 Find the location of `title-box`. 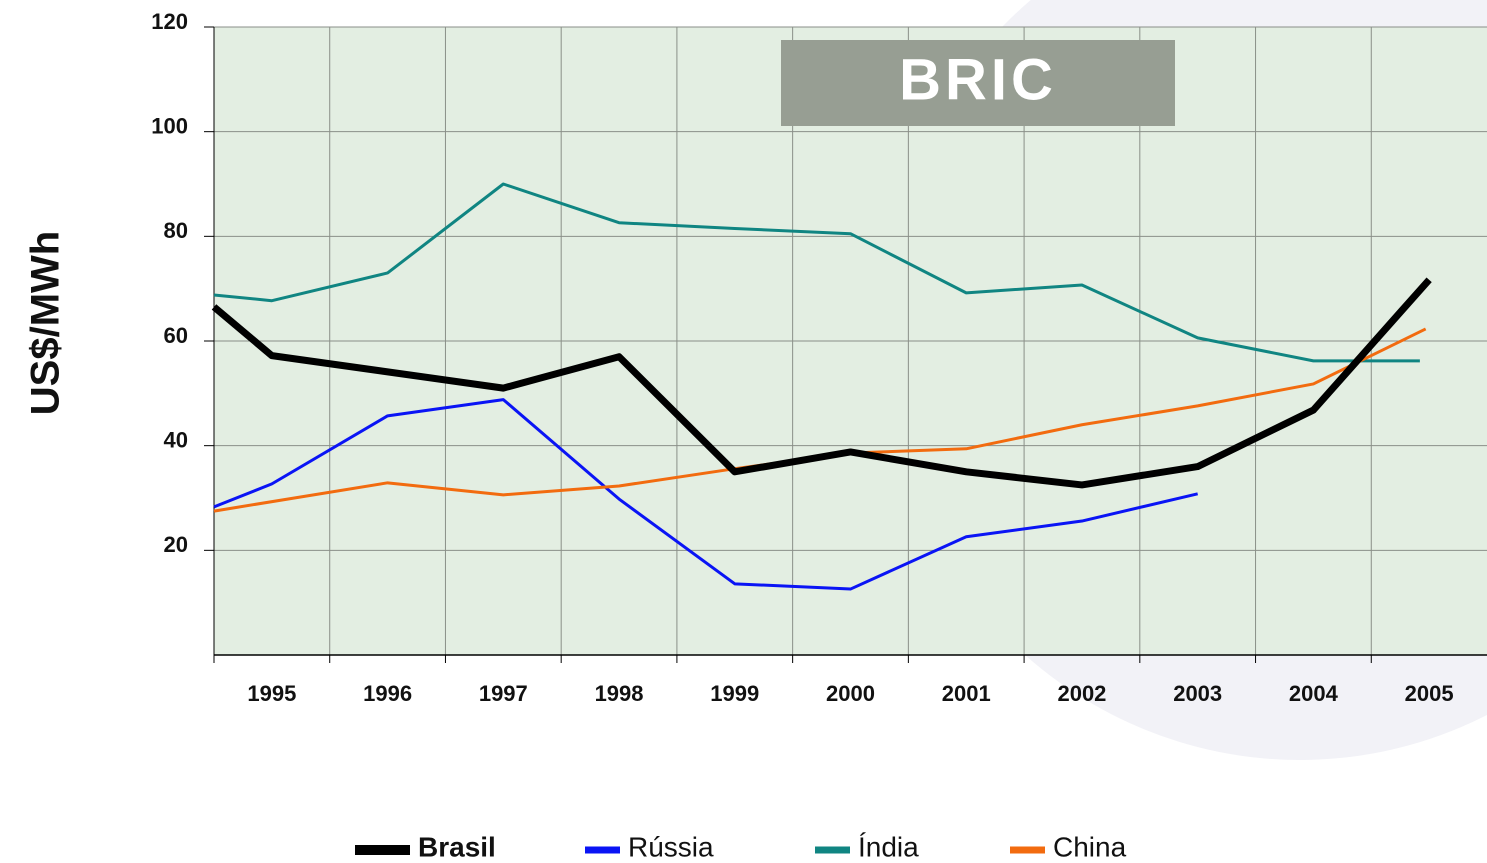

title-box is located at coordinates (978, 83).